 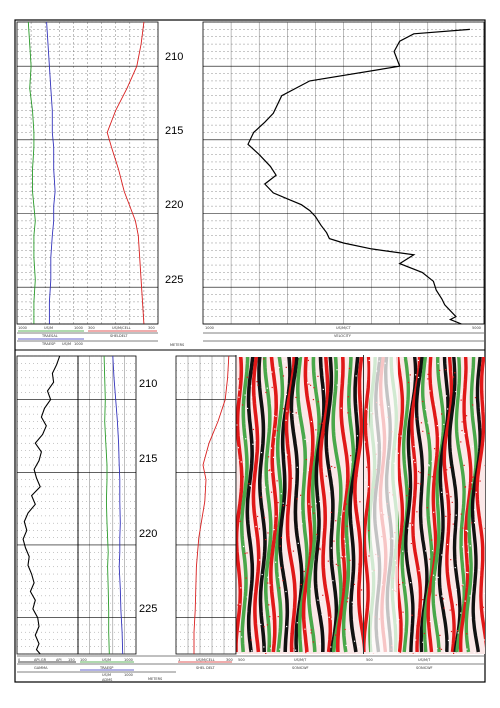 I want to click on lg-footer-4: API, so click(x=59, y=660).